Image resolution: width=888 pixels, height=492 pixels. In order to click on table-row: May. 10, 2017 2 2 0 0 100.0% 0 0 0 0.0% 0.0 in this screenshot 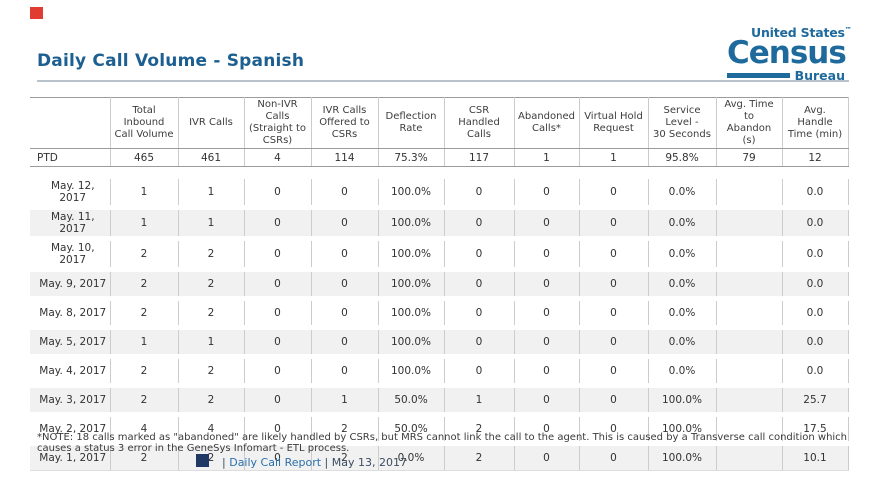, I will do `click(439, 253)`.